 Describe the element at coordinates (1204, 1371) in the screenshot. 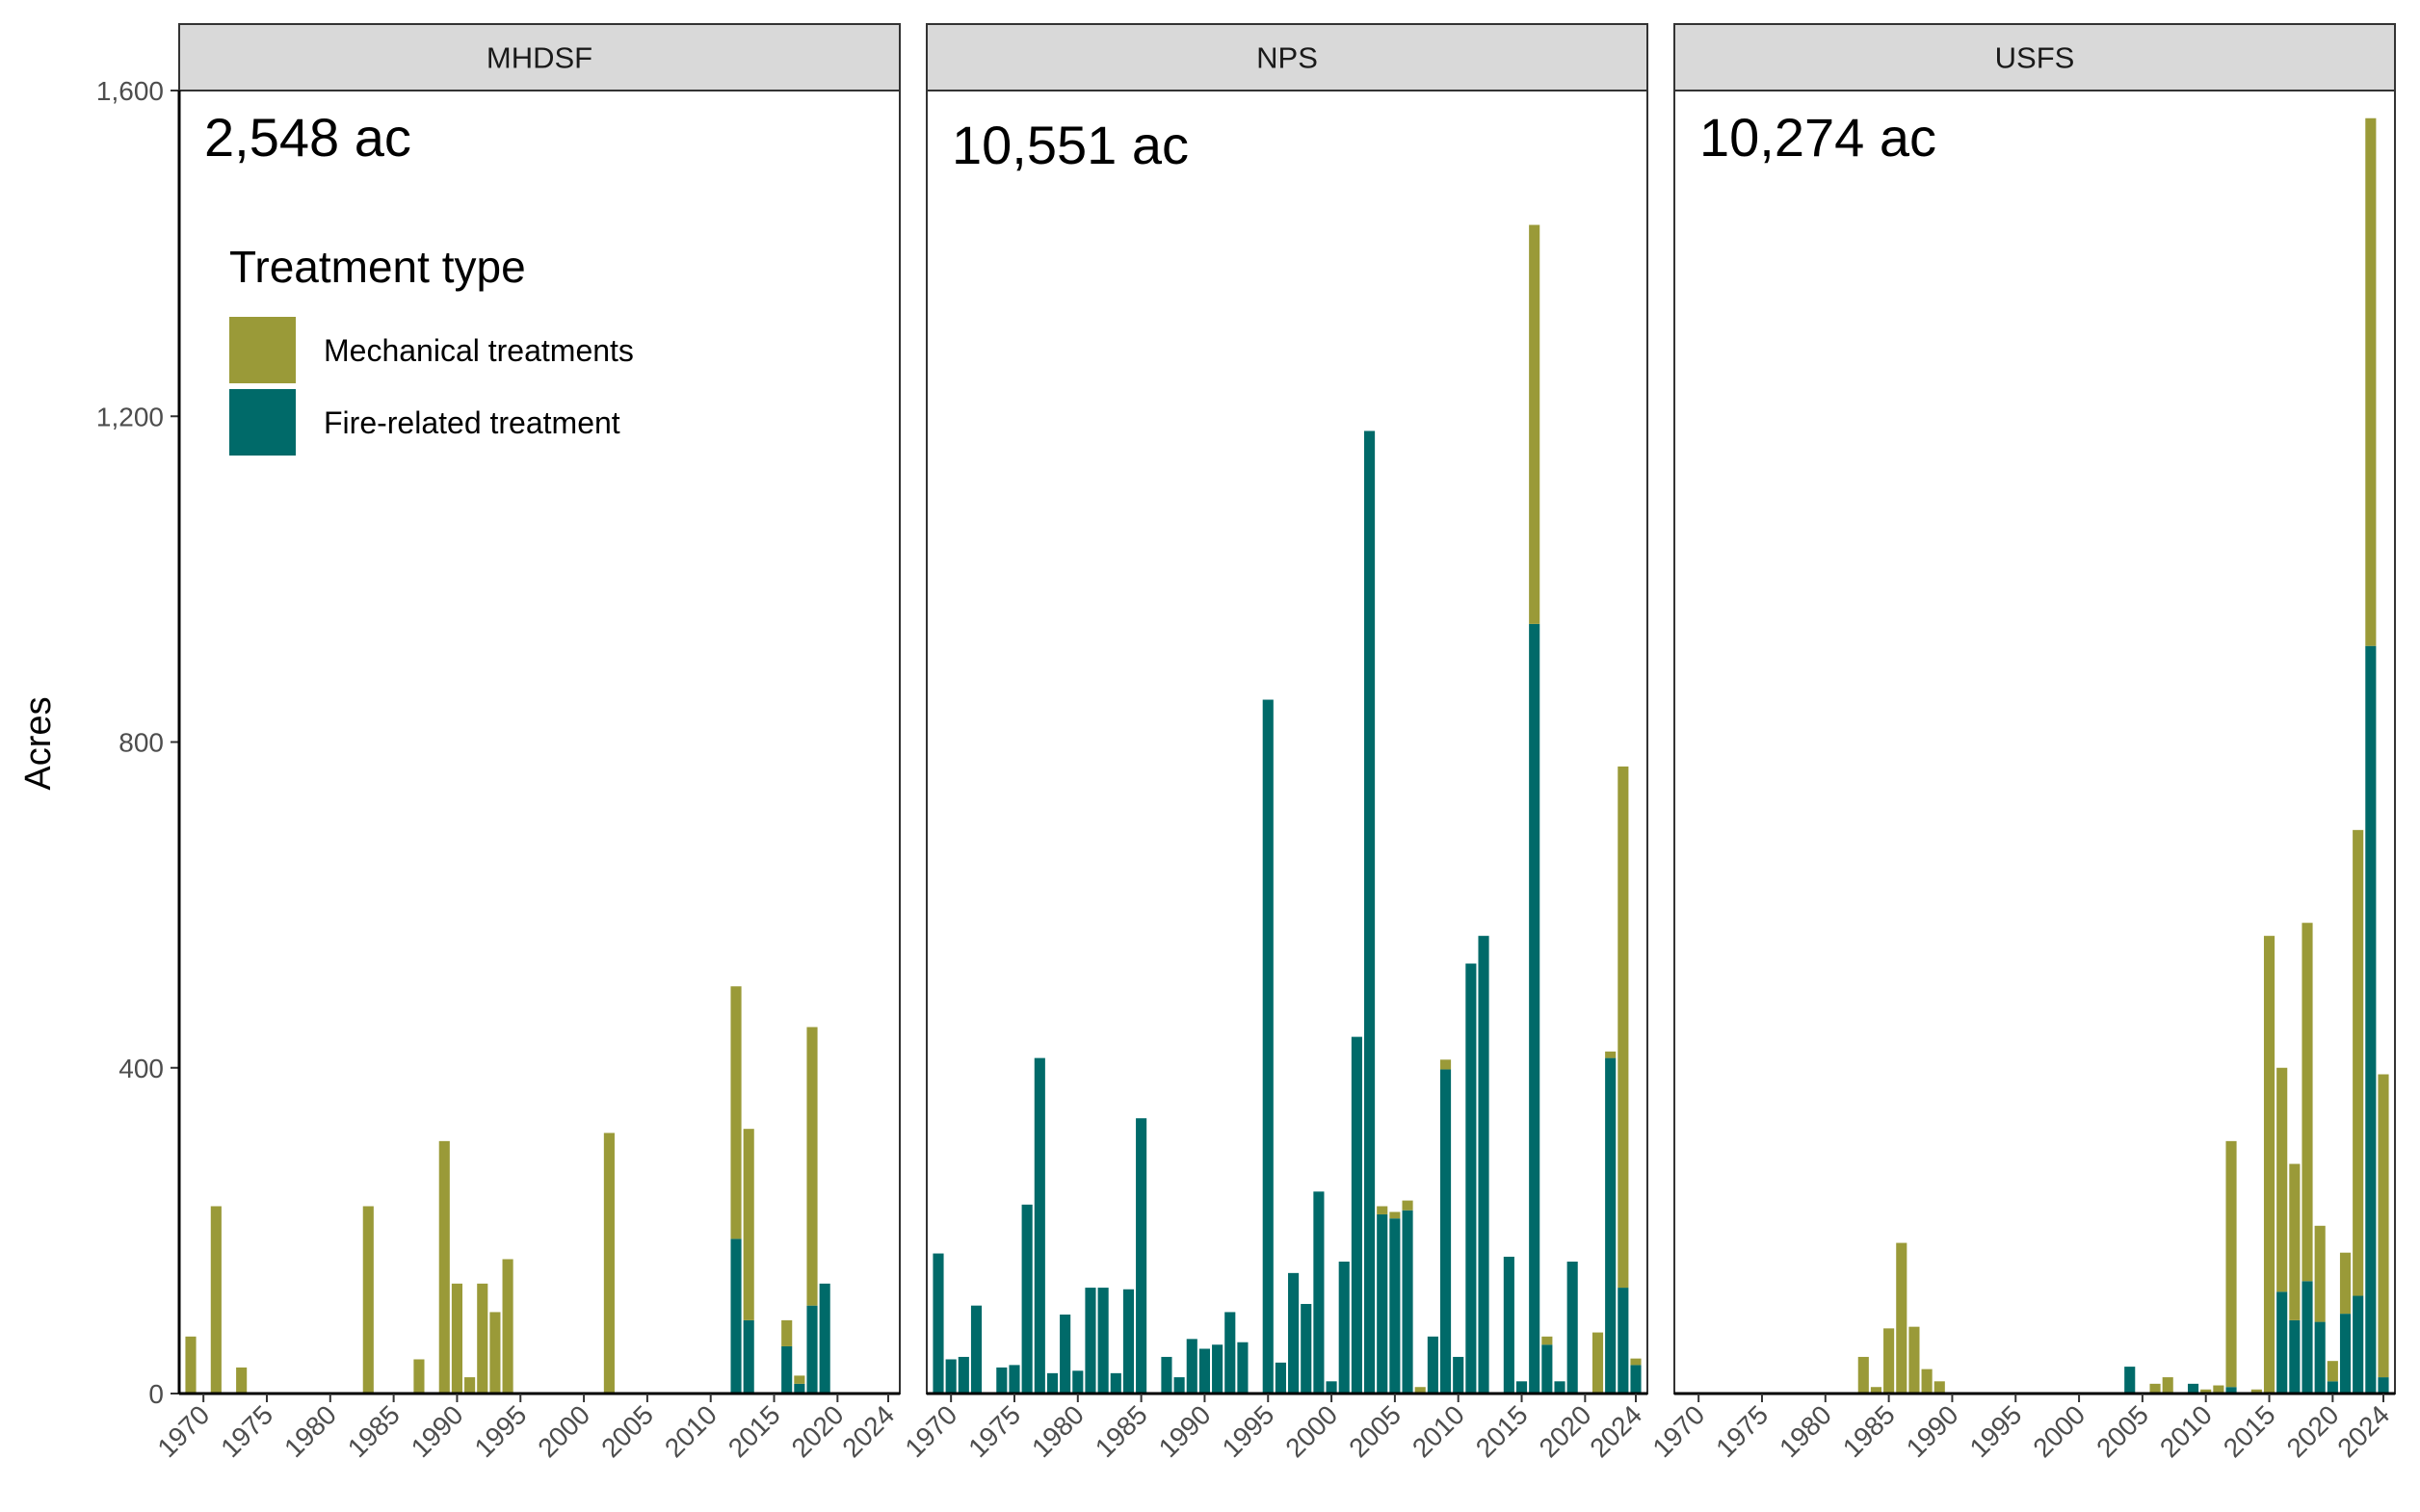

I see `bar-fire-1990` at that location.